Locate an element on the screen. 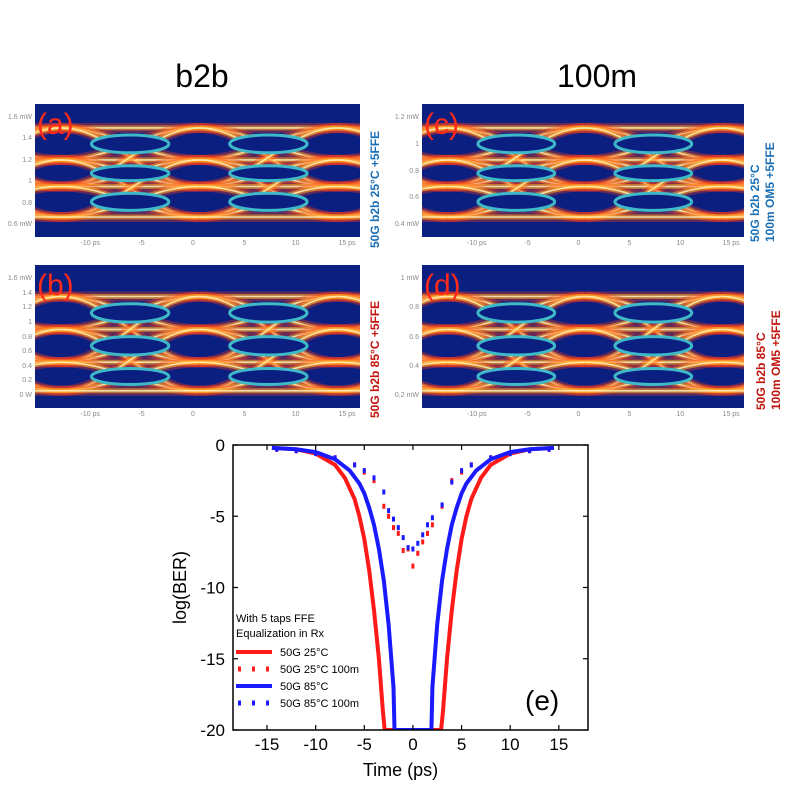  eye-y-tick: 1.2 is located at coordinates (27, 308).